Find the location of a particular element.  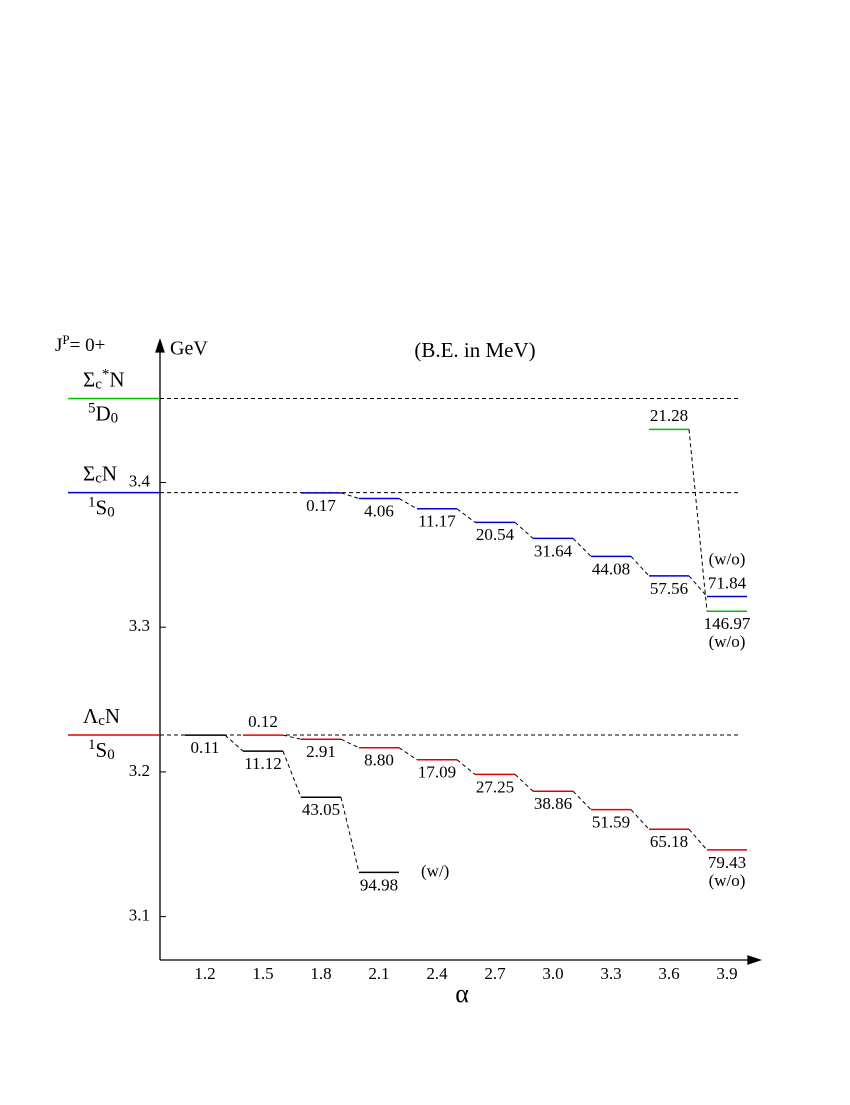

y-tick-label: 3.1 is located at coordinates (139, 914).